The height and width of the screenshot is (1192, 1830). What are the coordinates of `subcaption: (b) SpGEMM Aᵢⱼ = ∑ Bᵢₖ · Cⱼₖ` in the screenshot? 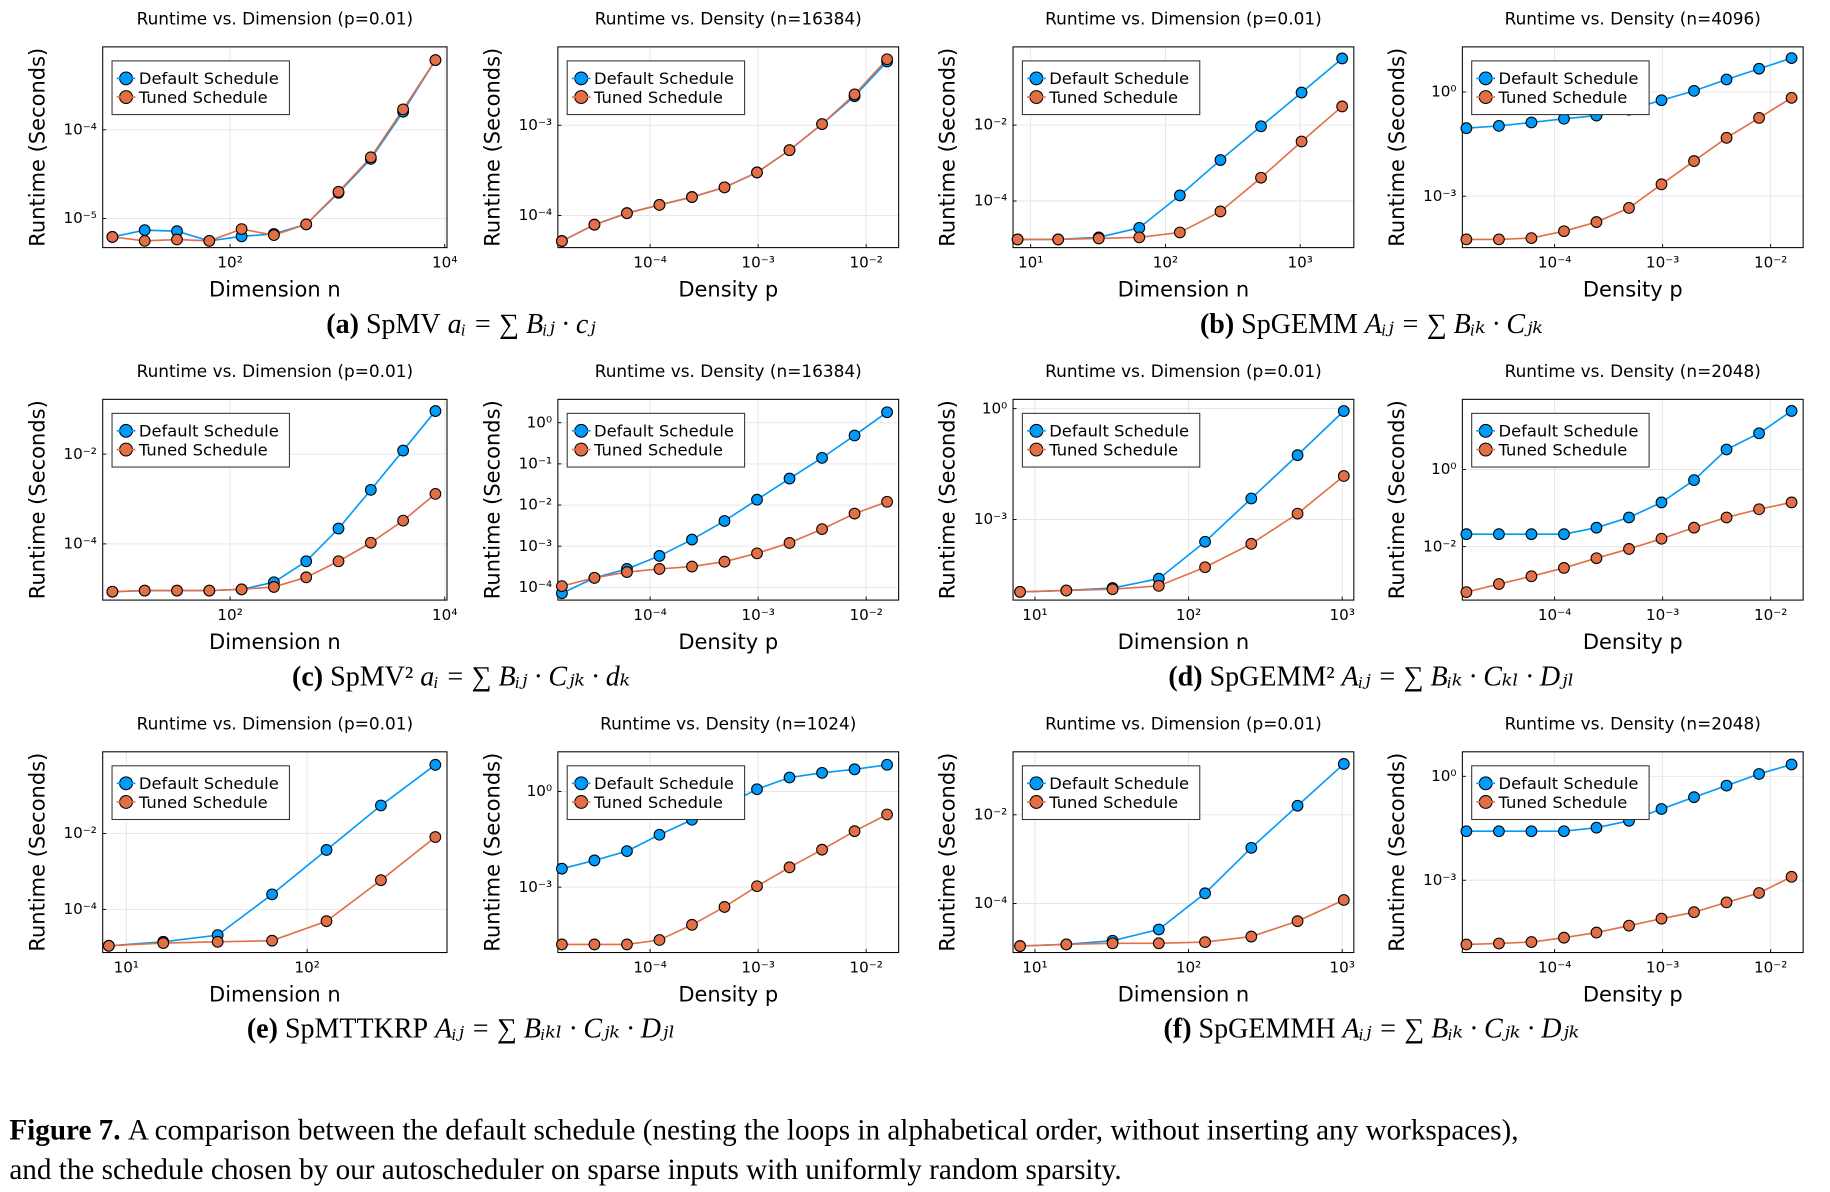 It's located at (1371, 324).